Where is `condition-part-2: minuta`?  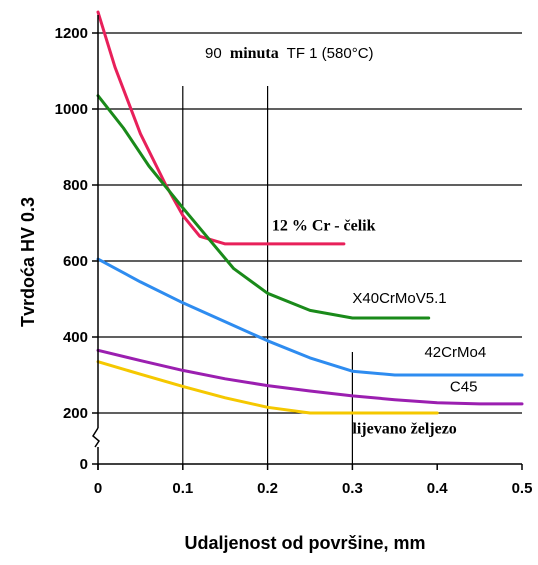
condition-part-2: minuta is located at coordinates (254, 53).